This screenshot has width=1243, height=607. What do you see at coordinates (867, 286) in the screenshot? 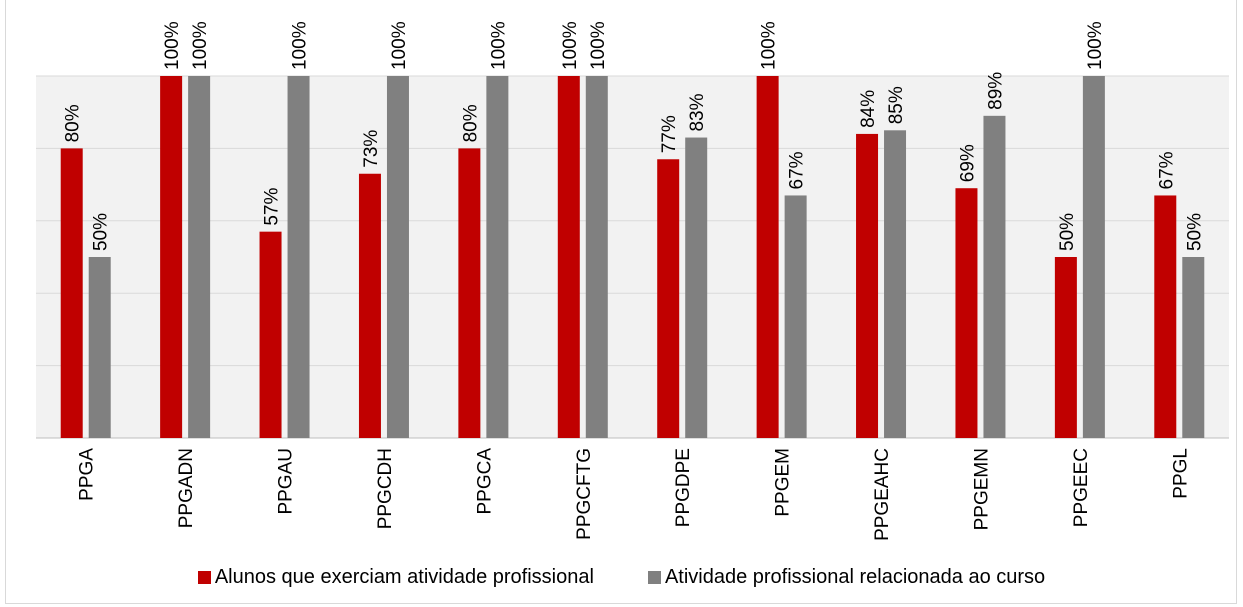
I see `bar-series-1-ppgeahc` at bounding box center [867, 286].